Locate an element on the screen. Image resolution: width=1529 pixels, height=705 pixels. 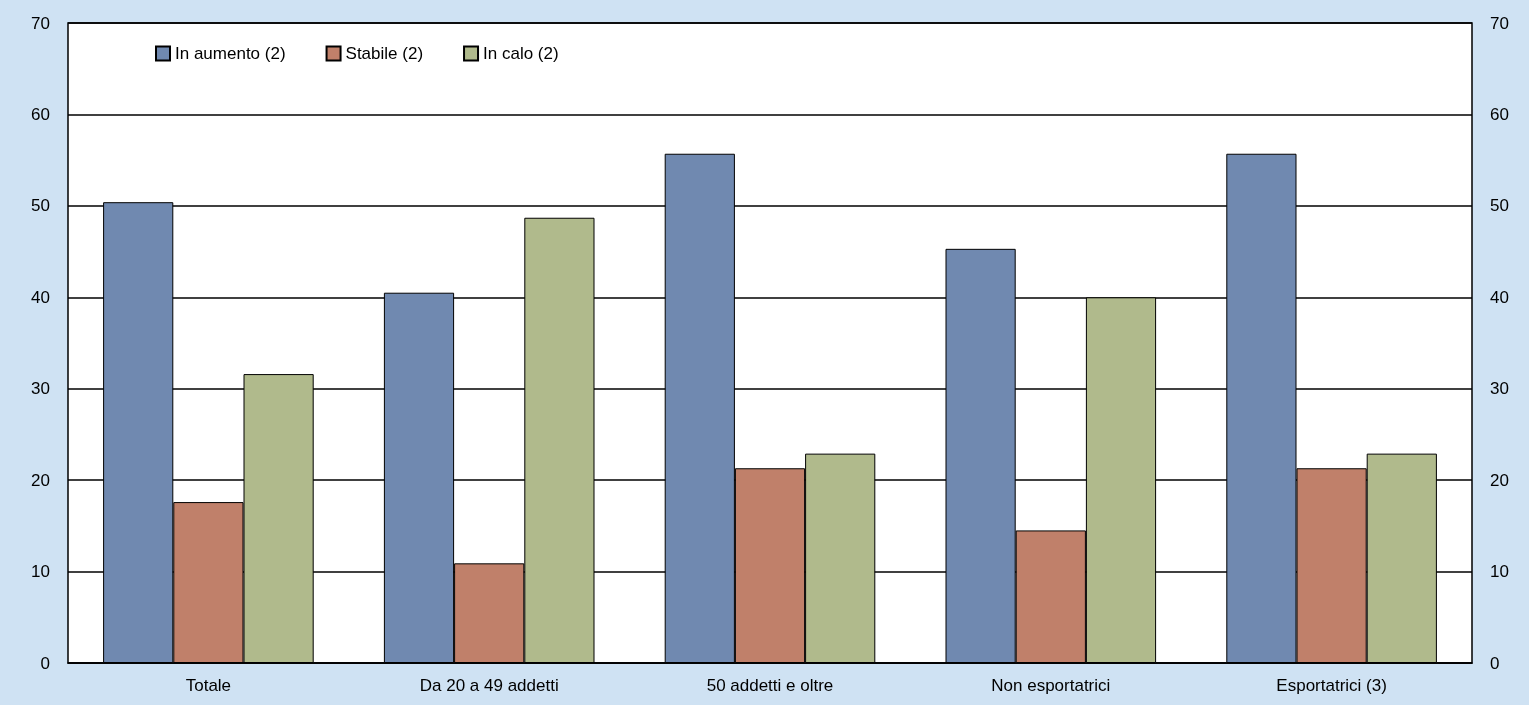
y2-tick-label: 40 is located at coordinates (1499, 297).